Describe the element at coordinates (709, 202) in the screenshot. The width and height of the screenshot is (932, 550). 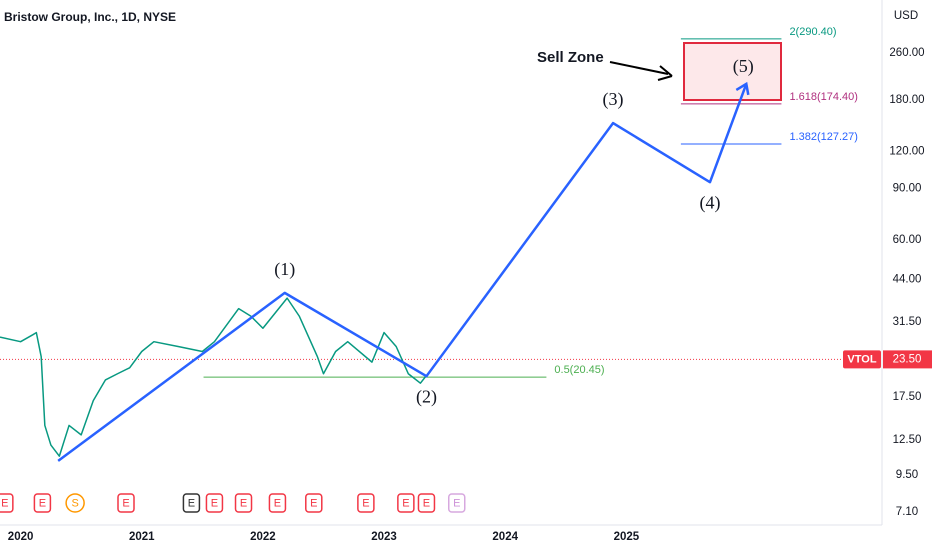
I see `wave-label: (4)` at that location.